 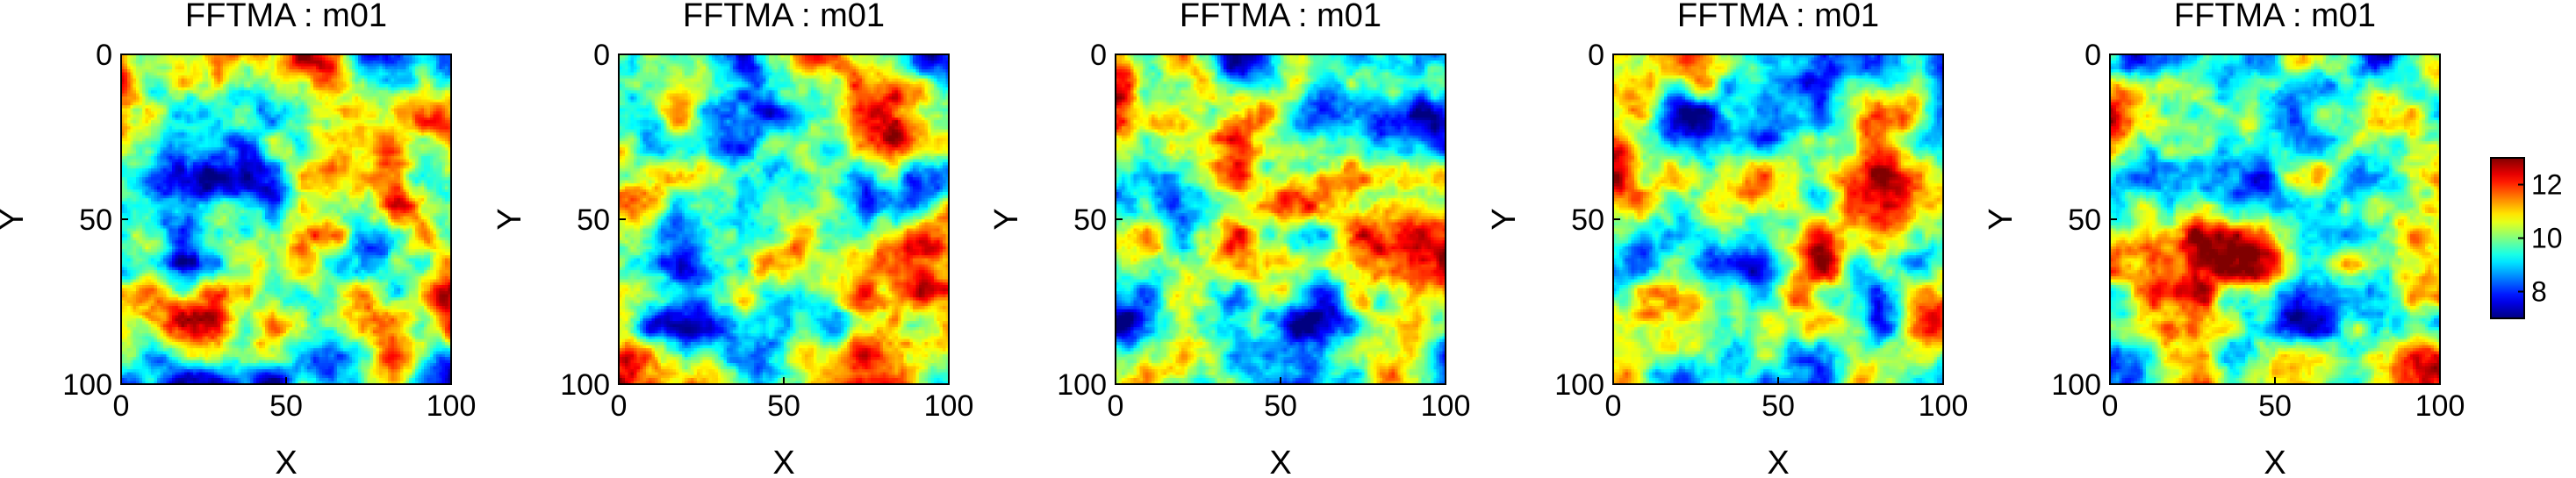 I want to click on colorbar-tick-label: 8, so click(x=2539, y=292).